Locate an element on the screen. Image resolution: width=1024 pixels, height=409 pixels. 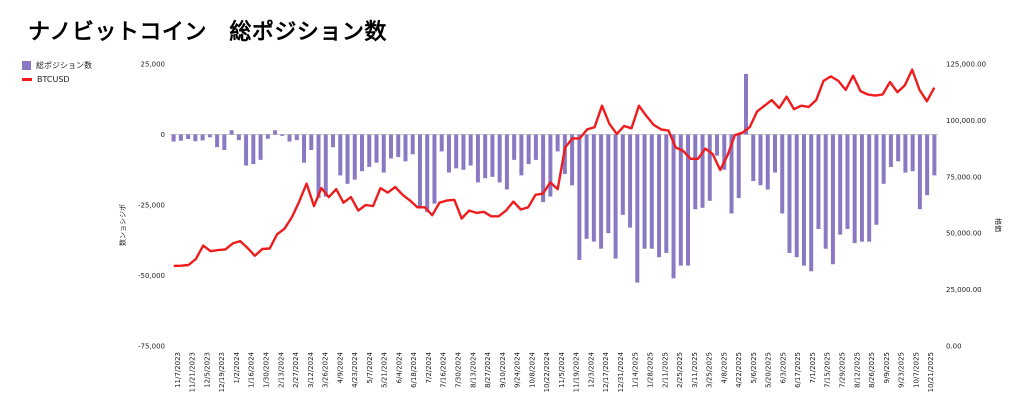
legend-swatch-bar is located at coordinates (26, 65).